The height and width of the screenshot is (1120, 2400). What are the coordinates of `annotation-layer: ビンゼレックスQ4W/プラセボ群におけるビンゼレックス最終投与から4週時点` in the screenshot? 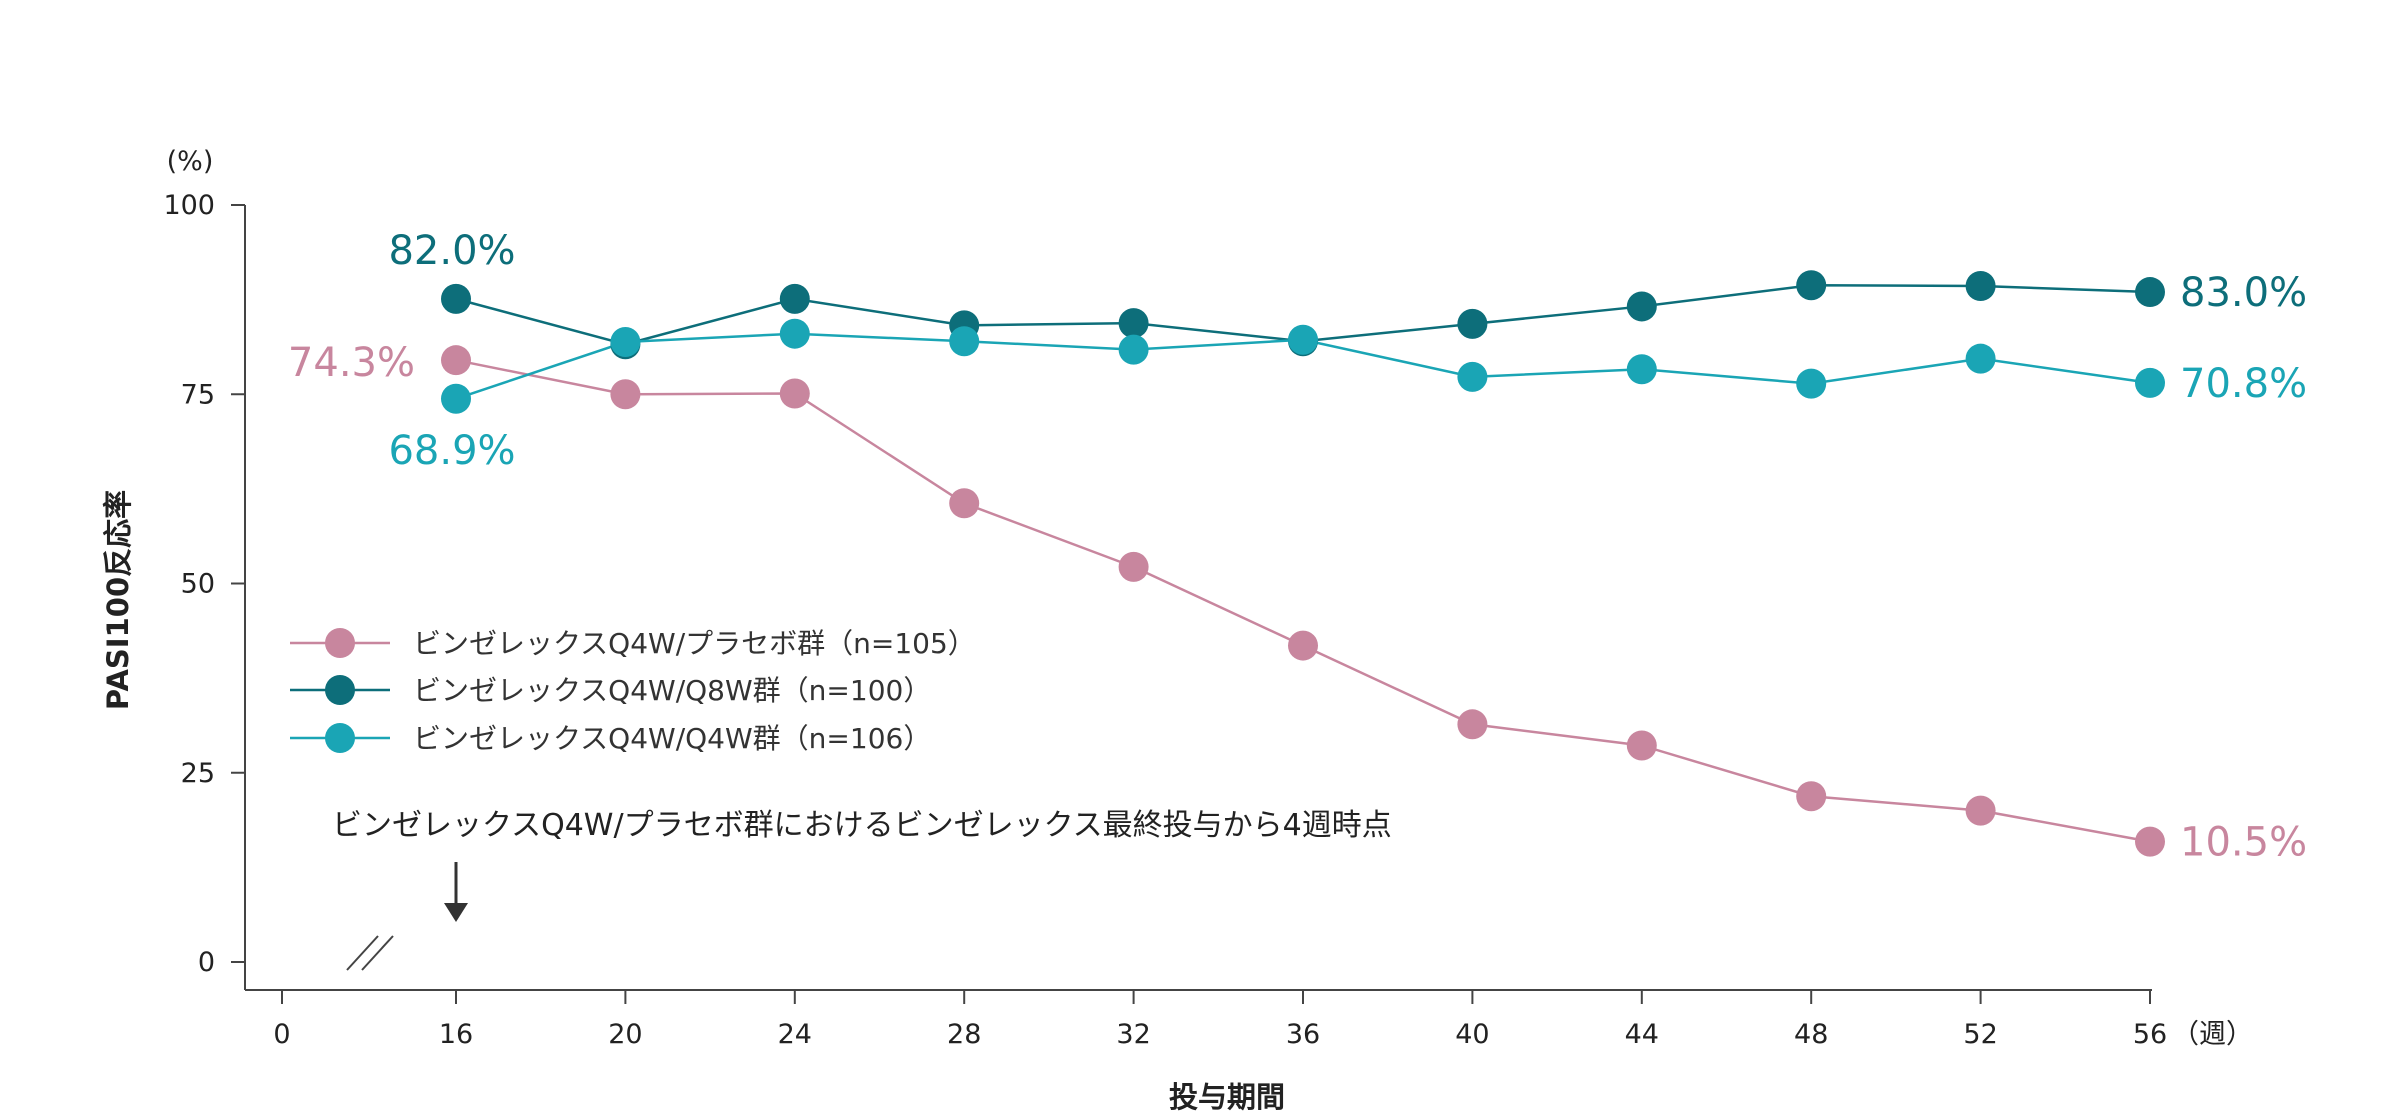 It's located at (862, 865).